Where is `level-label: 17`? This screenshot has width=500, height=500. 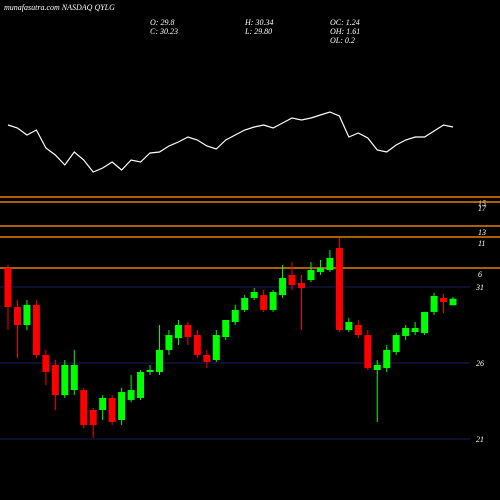
level-label: 17 is located at coordinates (482, 208).